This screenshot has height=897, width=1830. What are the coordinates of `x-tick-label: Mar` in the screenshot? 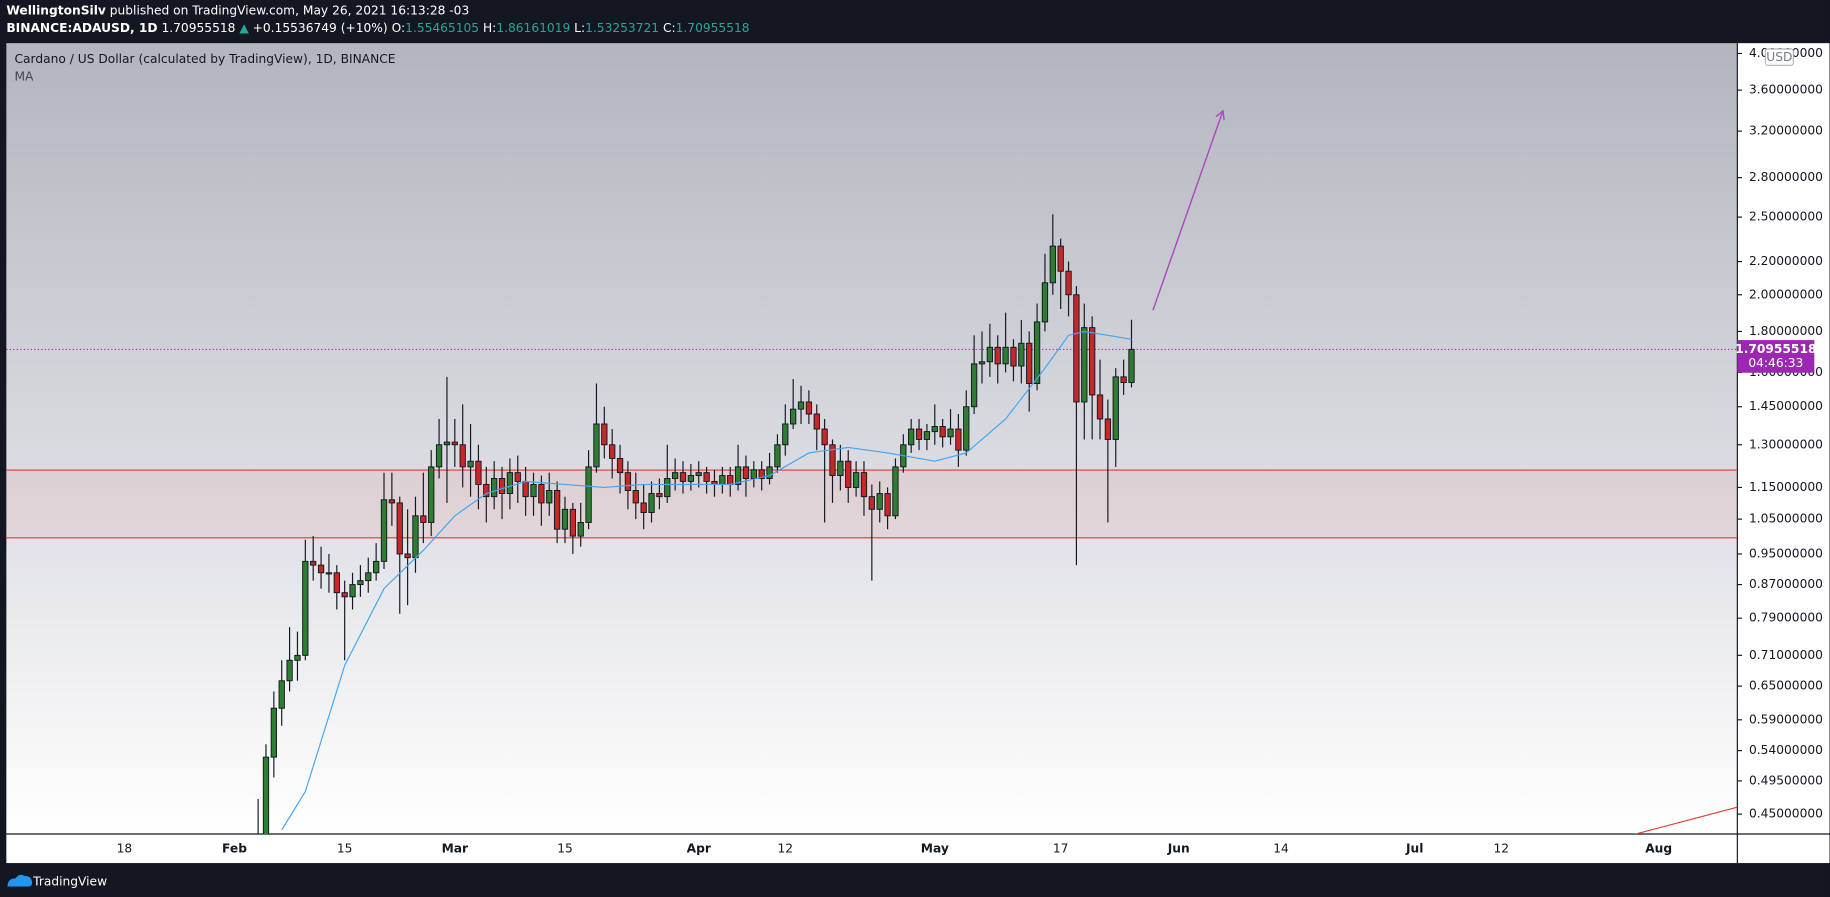 It's located at (455, 849).